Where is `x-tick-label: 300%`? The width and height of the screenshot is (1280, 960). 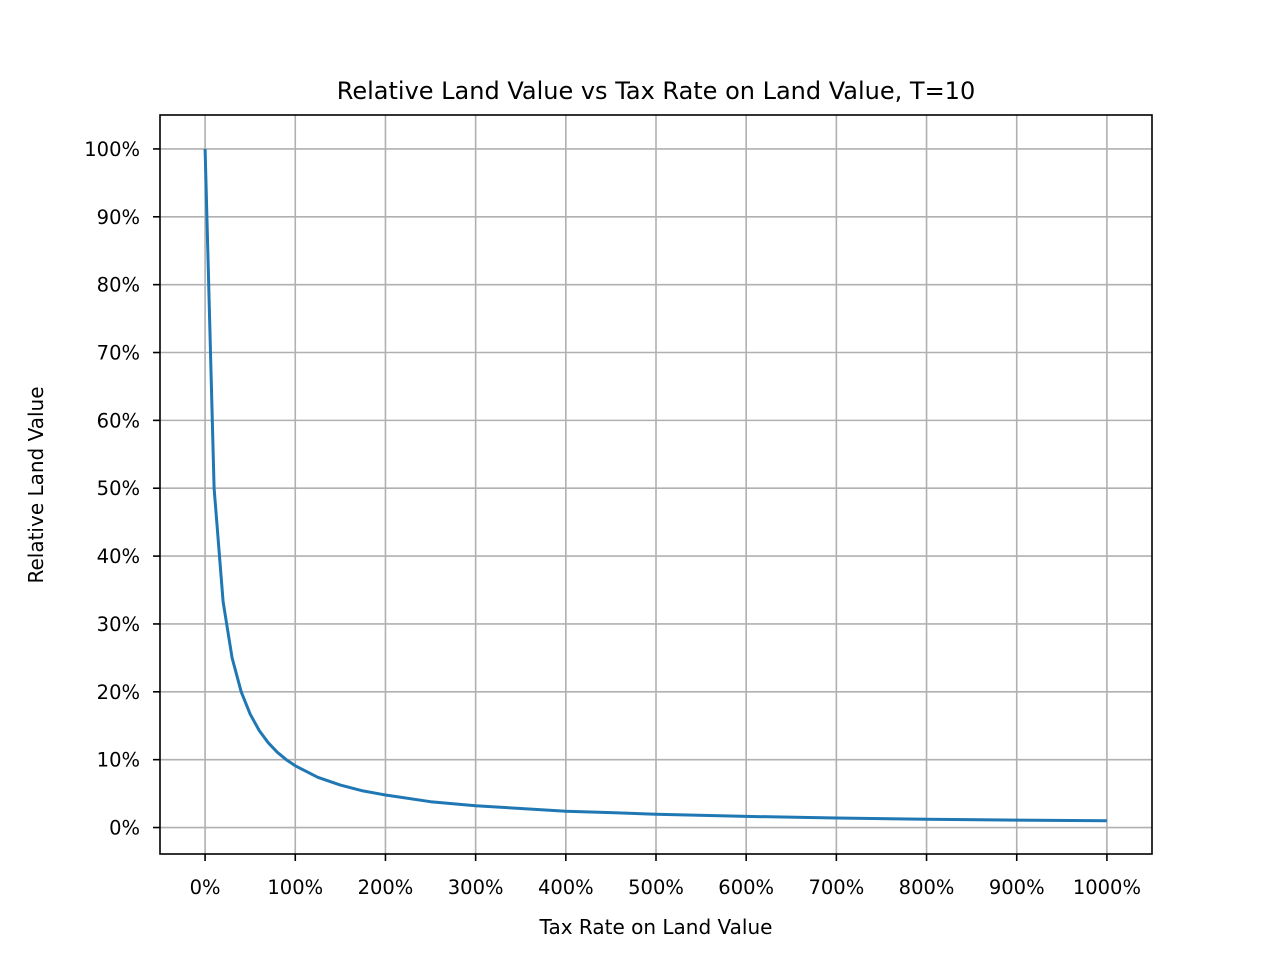 x-tick-label: 300% is located at coordinates (476, 887).